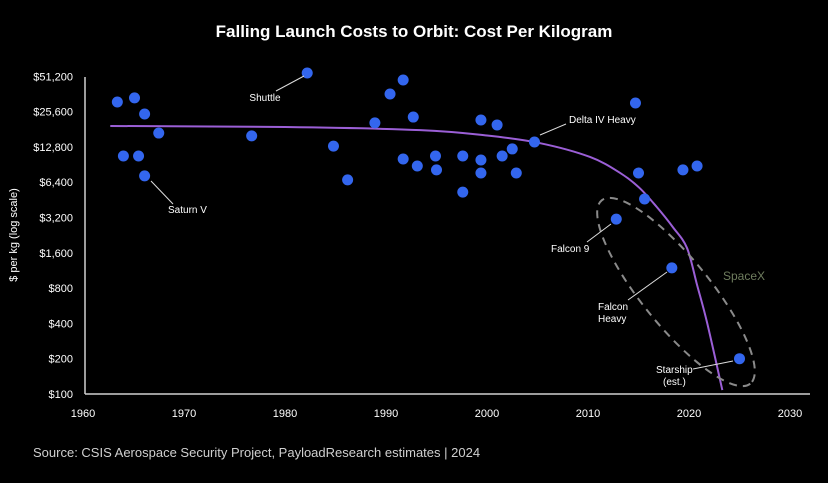 This screenshot has height=483, width=828. I want to click on falcon-heavy-annotation-line1: Falcon, so click(613, 307).